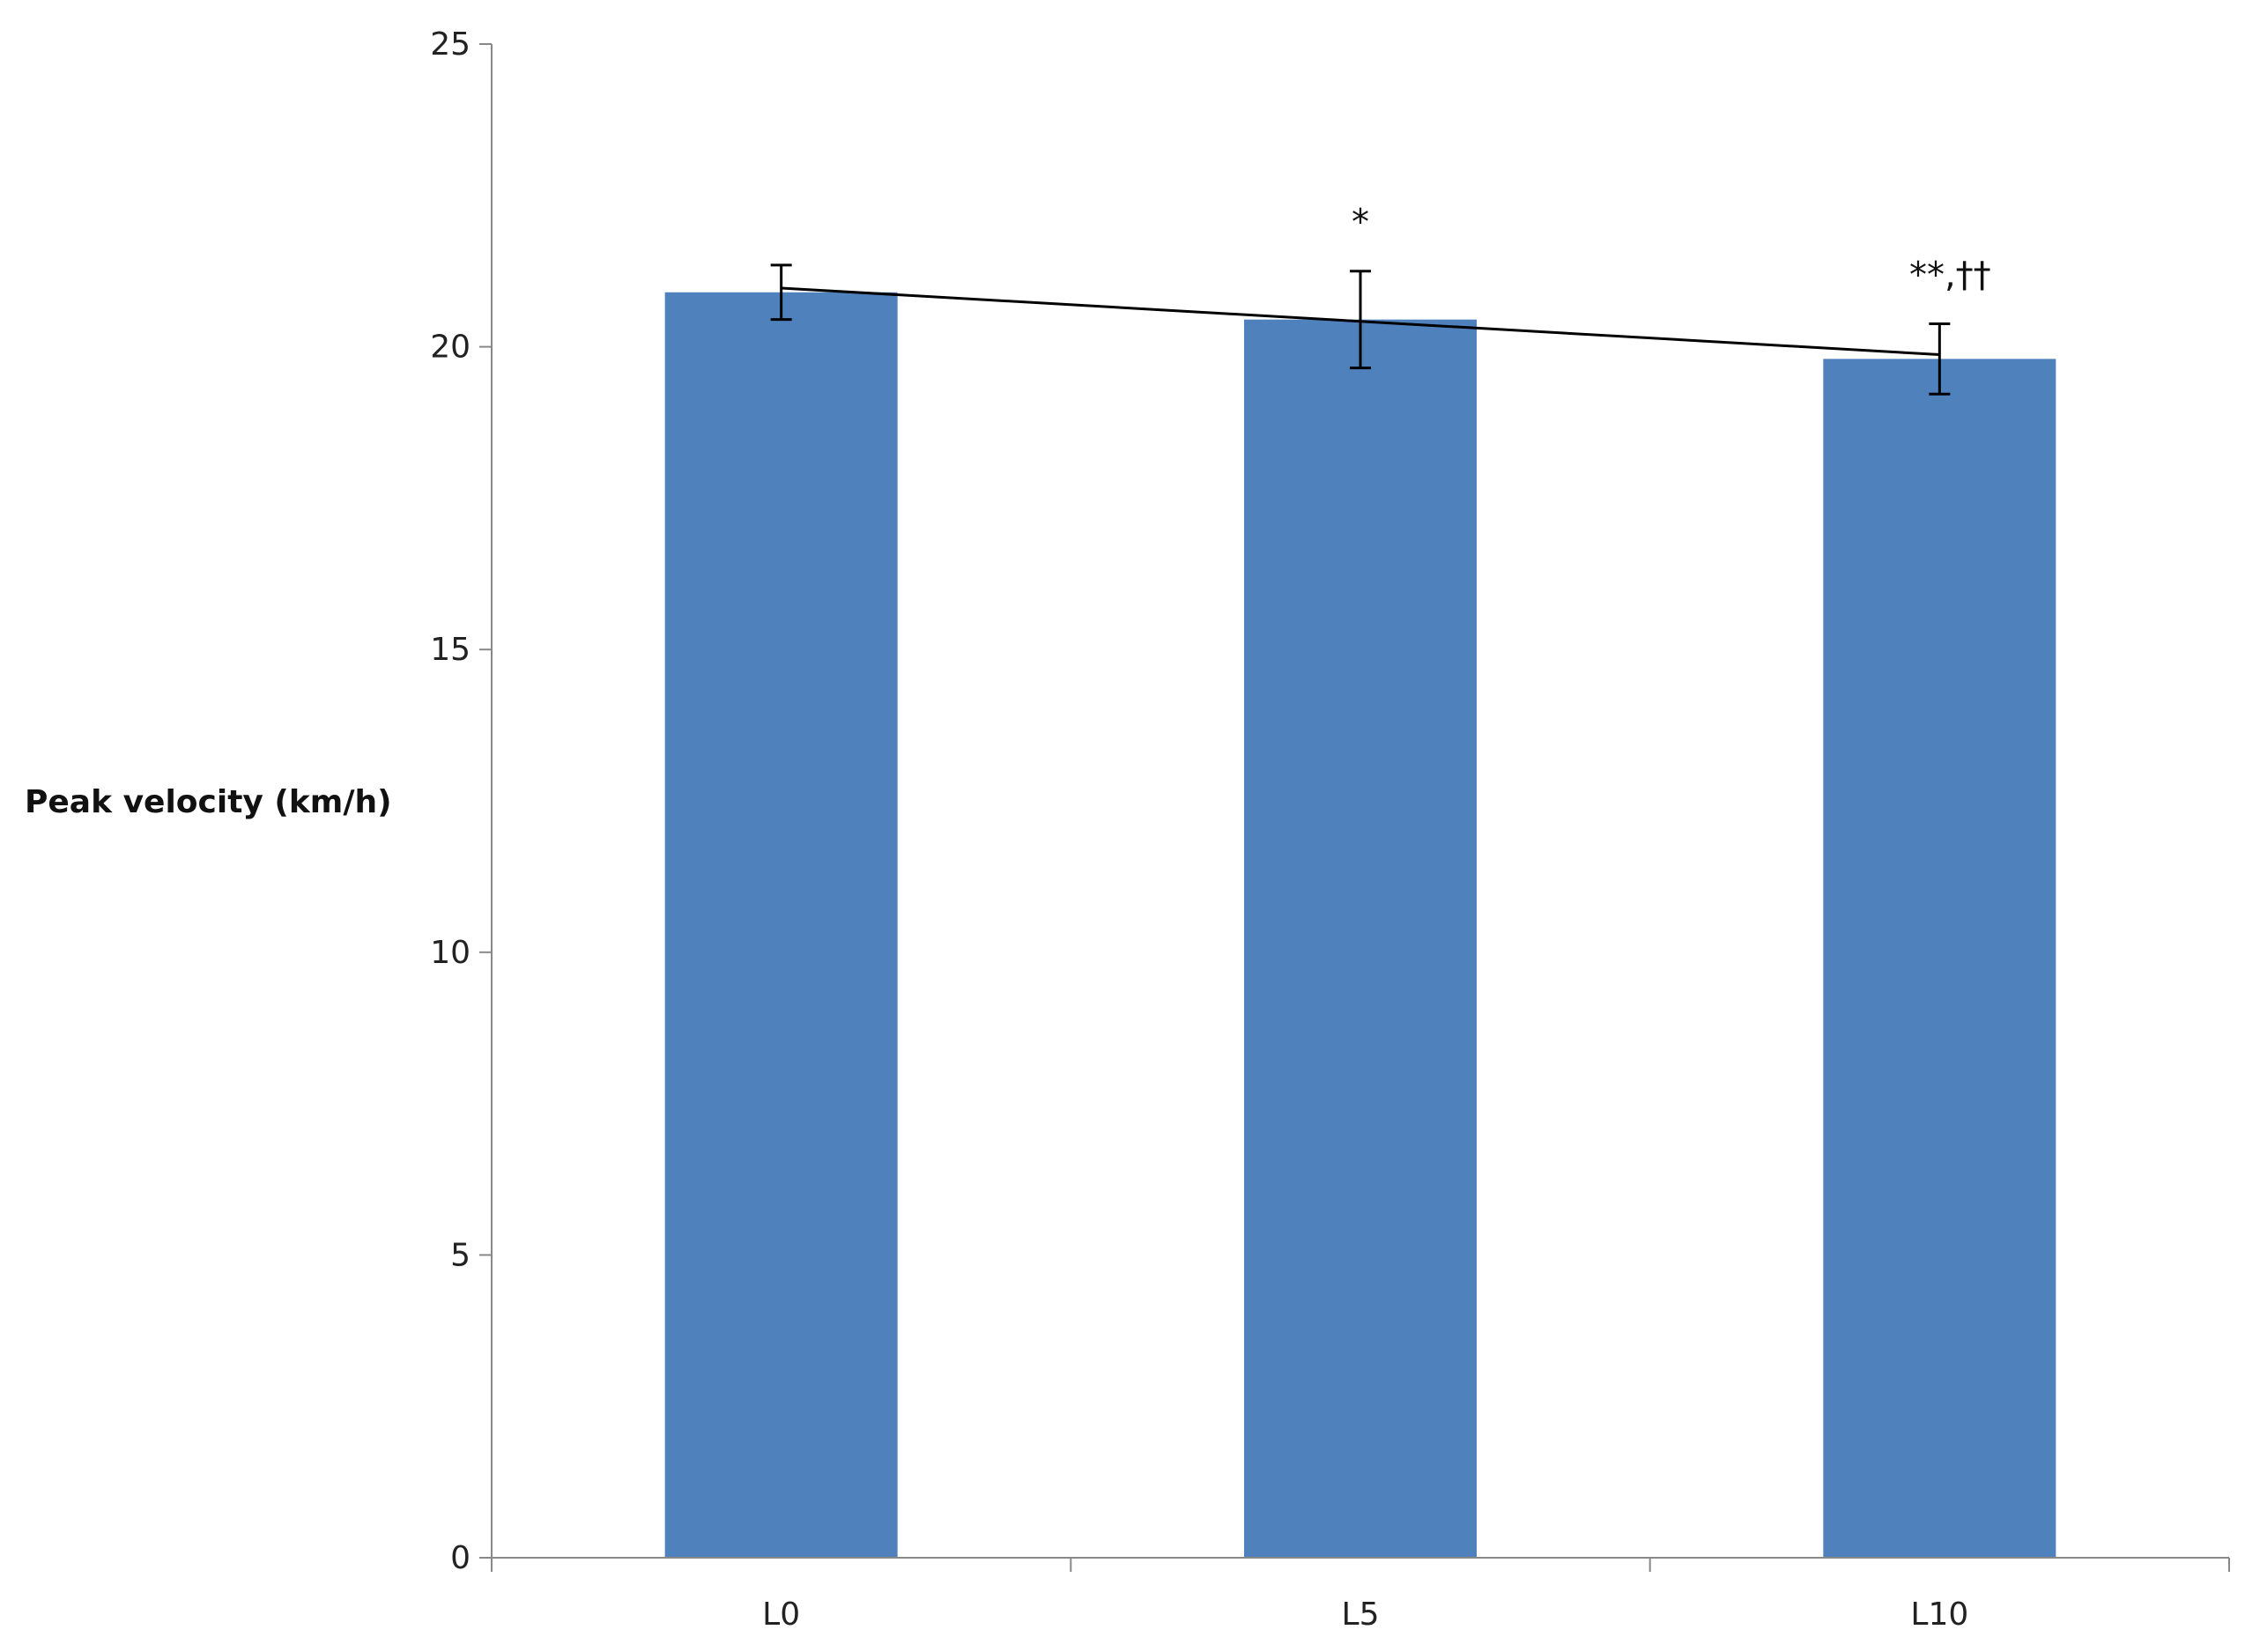 The image size is (2245, 1652). Describe the element at coordinates (1360, 938) in the screenshot. I see `bar-l5` at that location.